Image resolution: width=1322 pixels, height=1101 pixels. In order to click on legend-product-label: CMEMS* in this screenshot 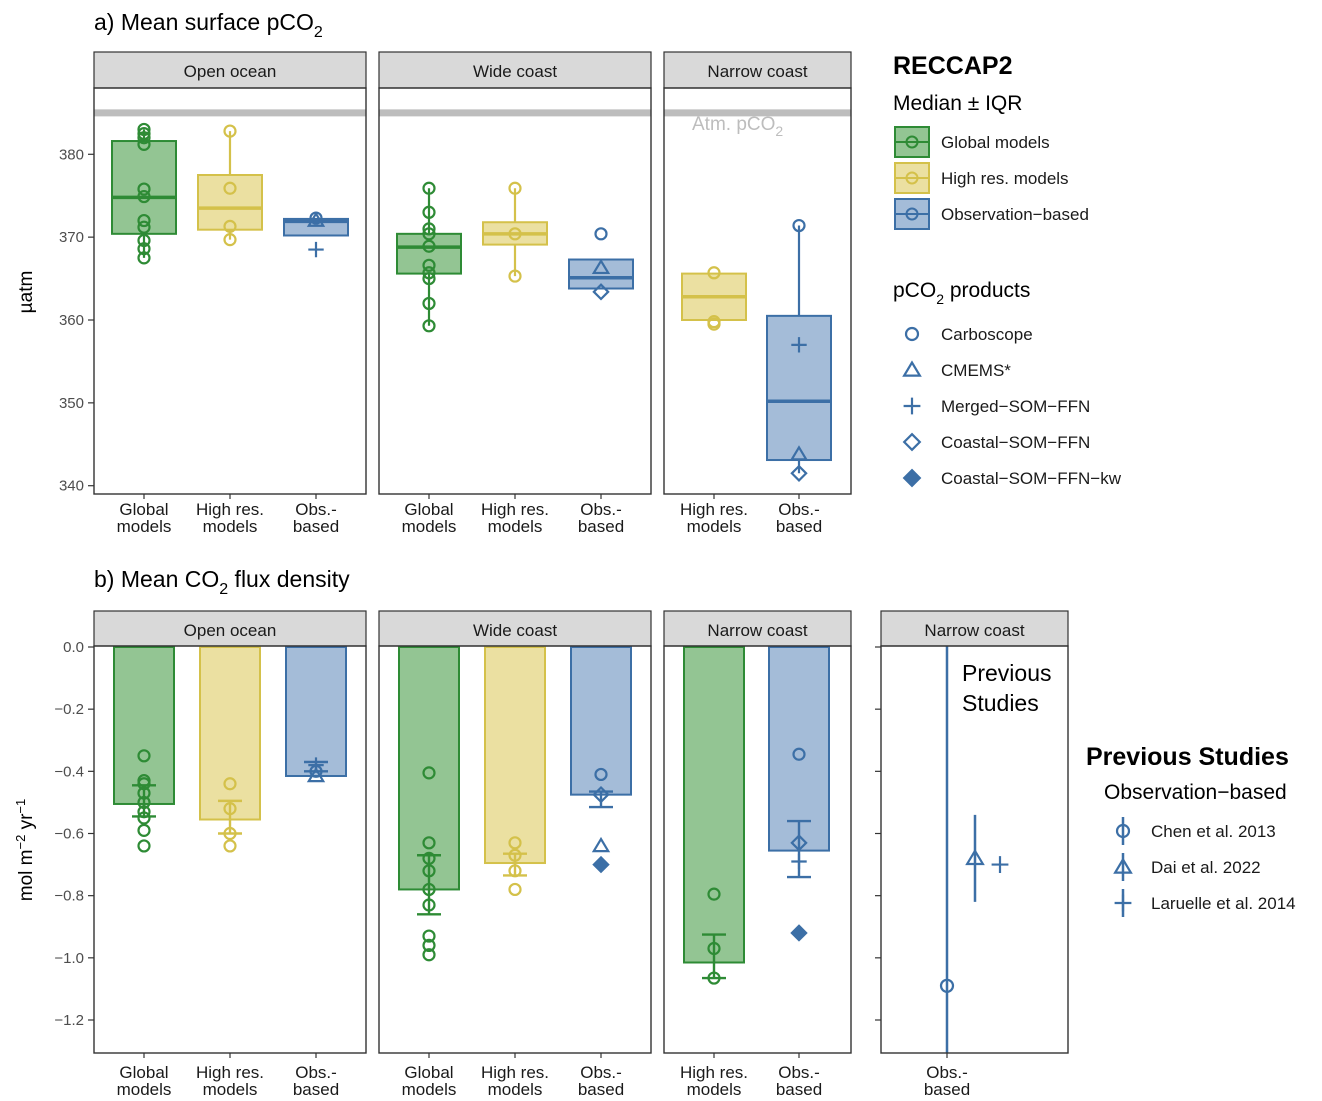, I will do `click(976, 370)`.